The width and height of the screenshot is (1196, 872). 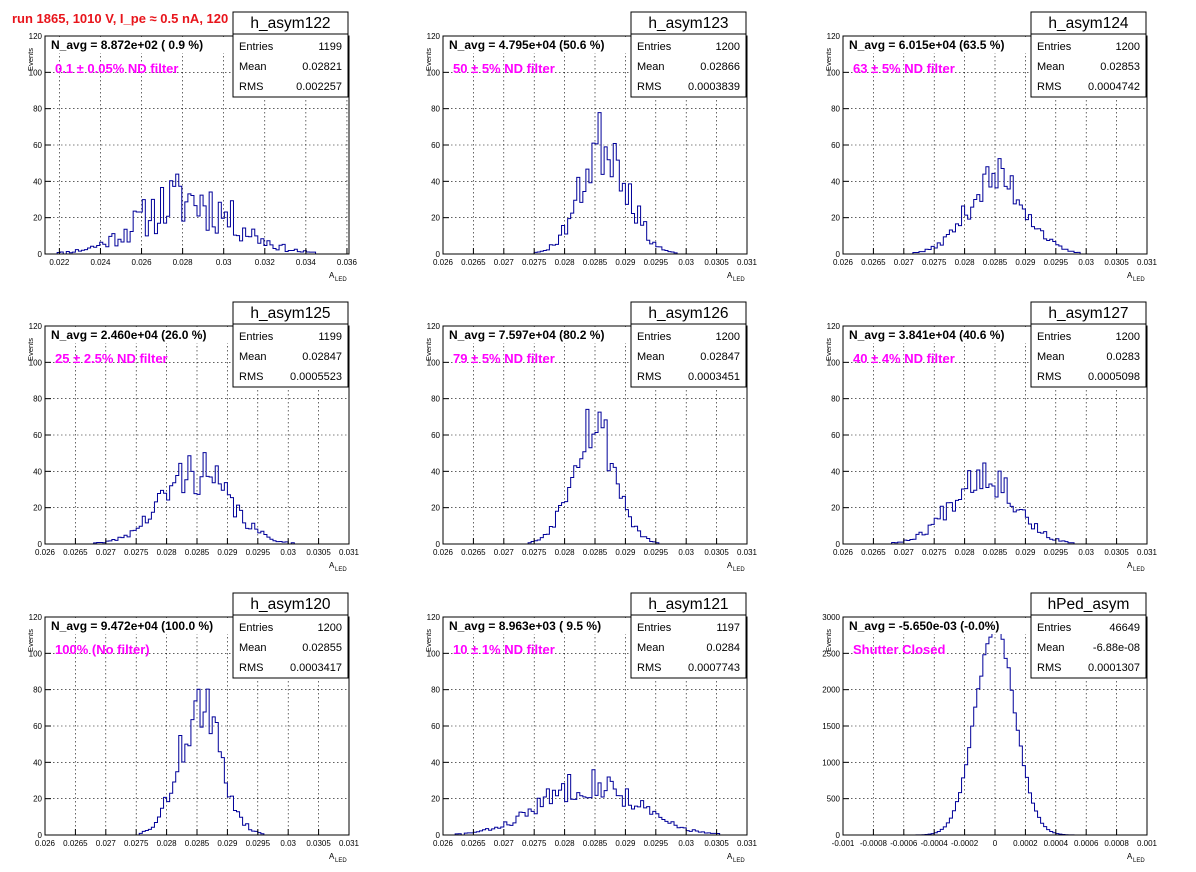 I want to click on n-avg-label: N_avg = -5.650e-03 (-0.0%), so click(x=924, y=626).